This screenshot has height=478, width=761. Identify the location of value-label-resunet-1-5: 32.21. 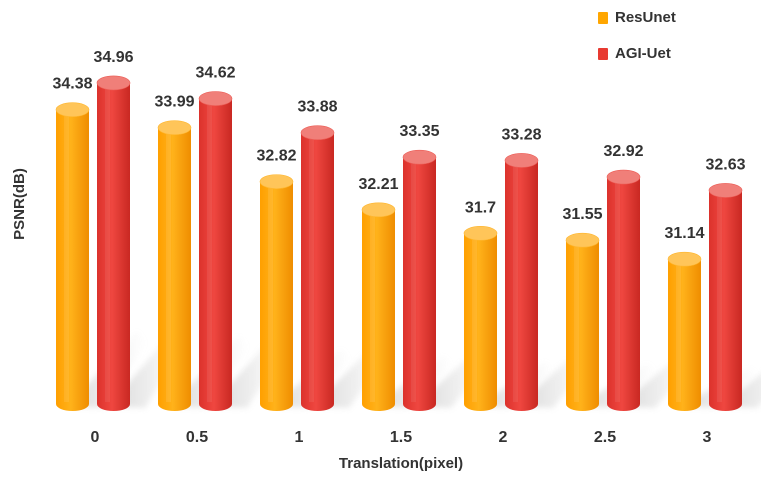
(378, 184).